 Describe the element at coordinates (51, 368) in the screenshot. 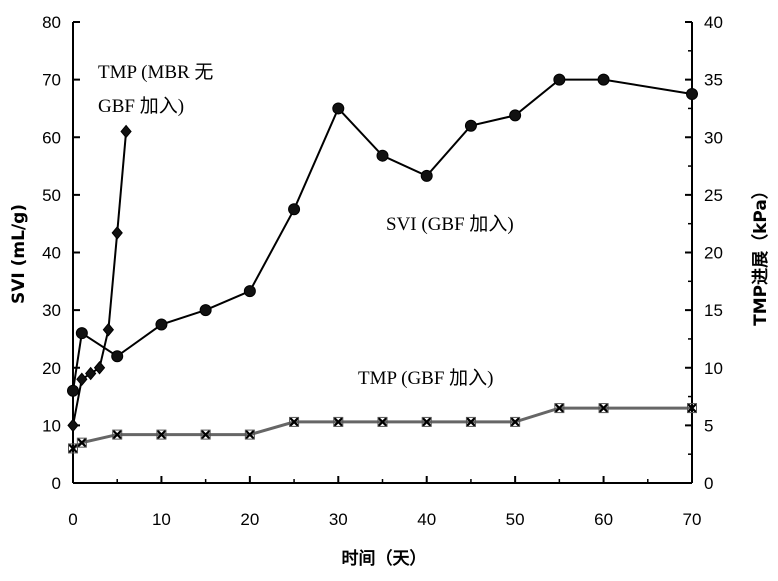

I see `y-left-tick-label: 20` at that location.